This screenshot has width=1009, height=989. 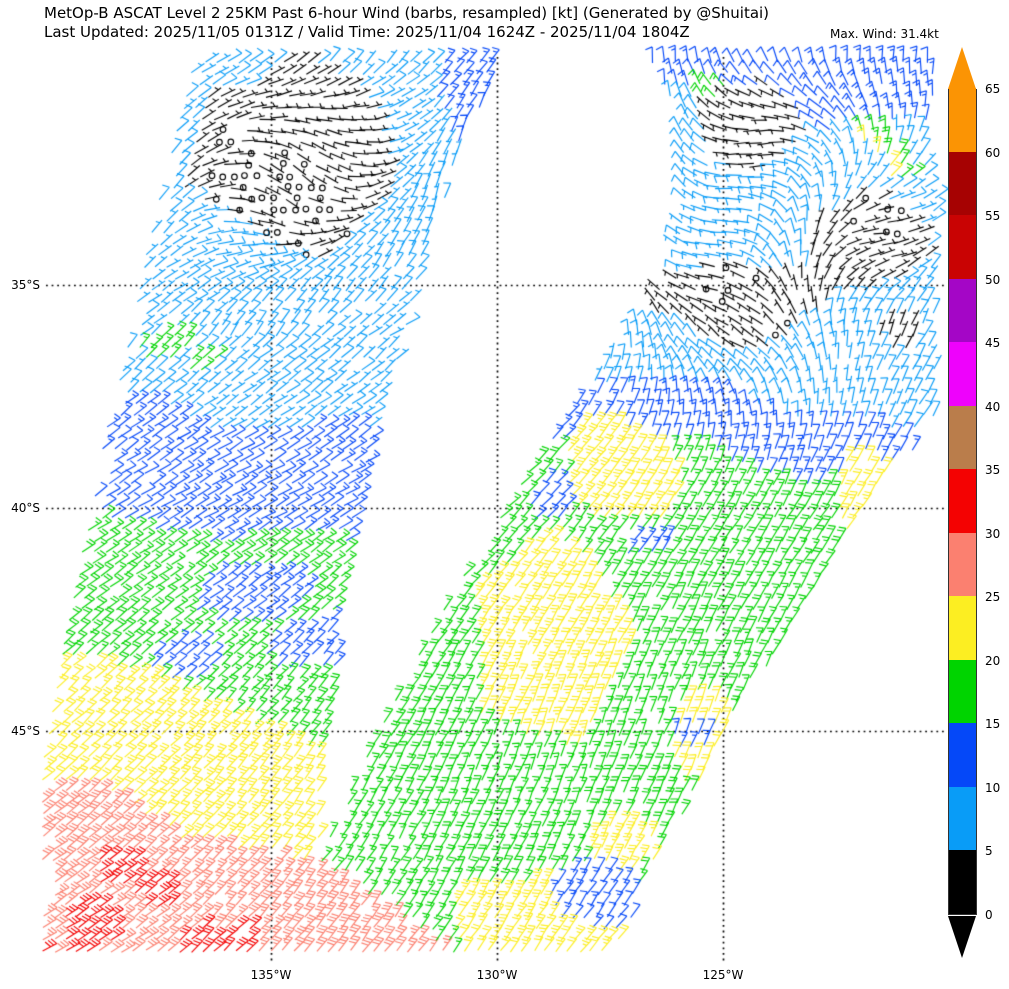 I want to click on colorbar-label-5: 5, so click(x=989, y=851).